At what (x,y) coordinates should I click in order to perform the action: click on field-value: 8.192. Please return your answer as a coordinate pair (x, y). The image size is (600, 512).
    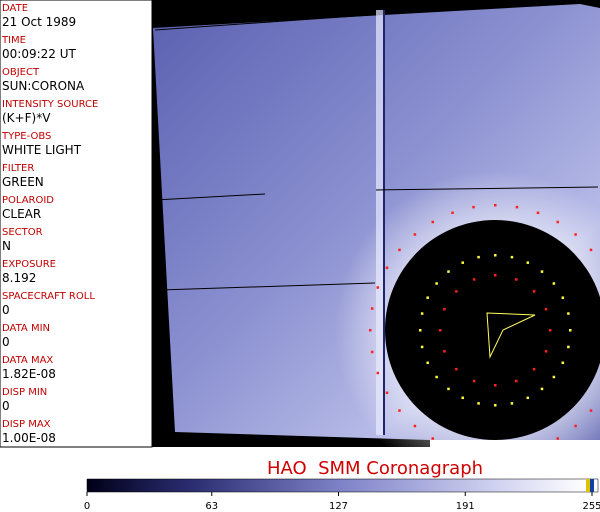
    Looking at the image, I should click on (19, 278).